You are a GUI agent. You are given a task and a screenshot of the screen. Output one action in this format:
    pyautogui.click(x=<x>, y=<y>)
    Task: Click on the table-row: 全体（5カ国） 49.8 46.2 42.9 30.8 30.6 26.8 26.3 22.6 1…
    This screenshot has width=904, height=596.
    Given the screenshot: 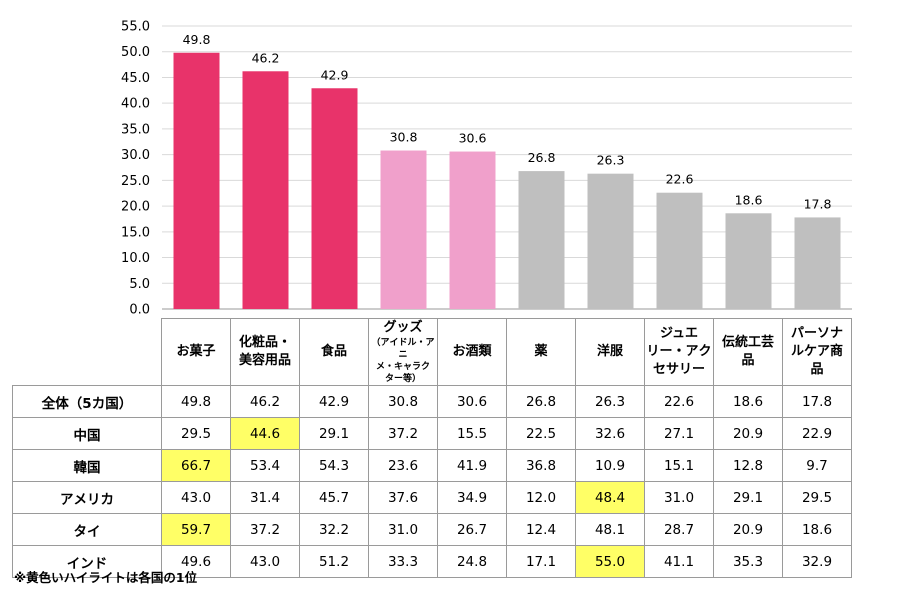 What is the action you would take?
    pyautogui.click(x=432, y=401)
    